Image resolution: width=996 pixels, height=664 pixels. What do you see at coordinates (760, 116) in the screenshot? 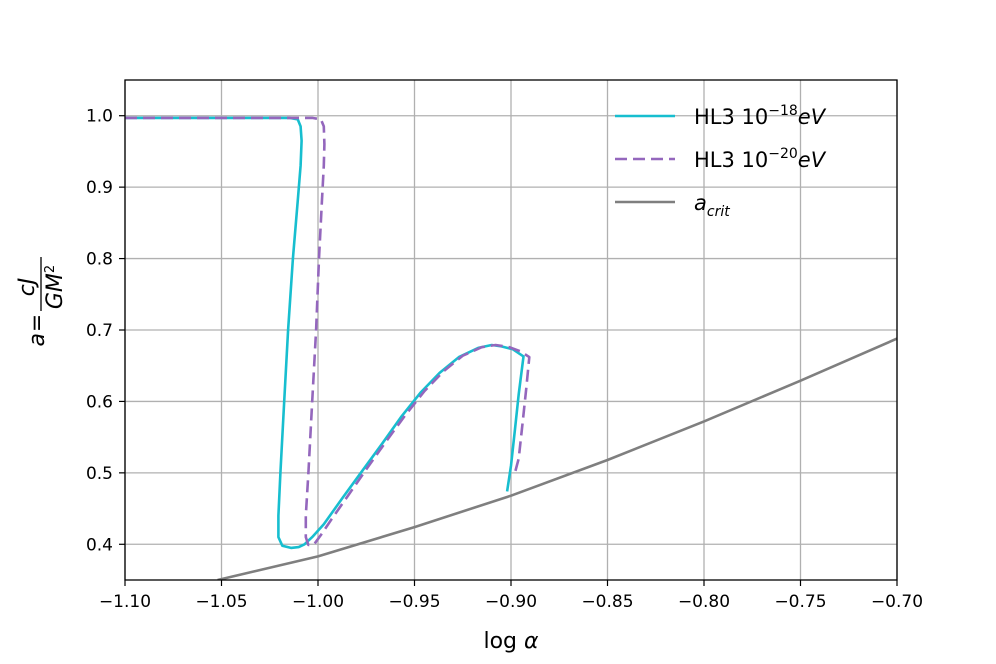
I see `legend-label-1: HL3 10−18eV` at bounding box center [760, 116].